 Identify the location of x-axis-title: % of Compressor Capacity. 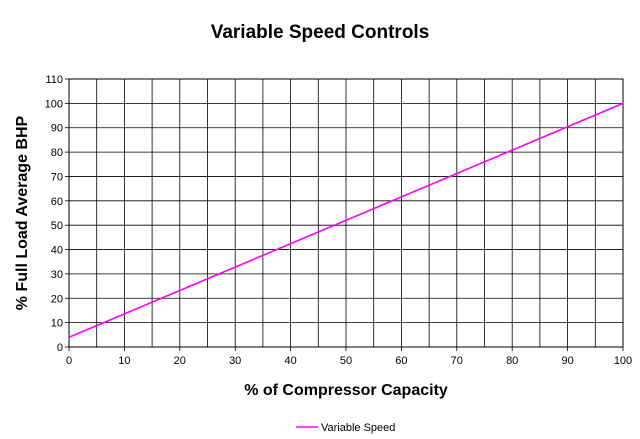
(346, 390).